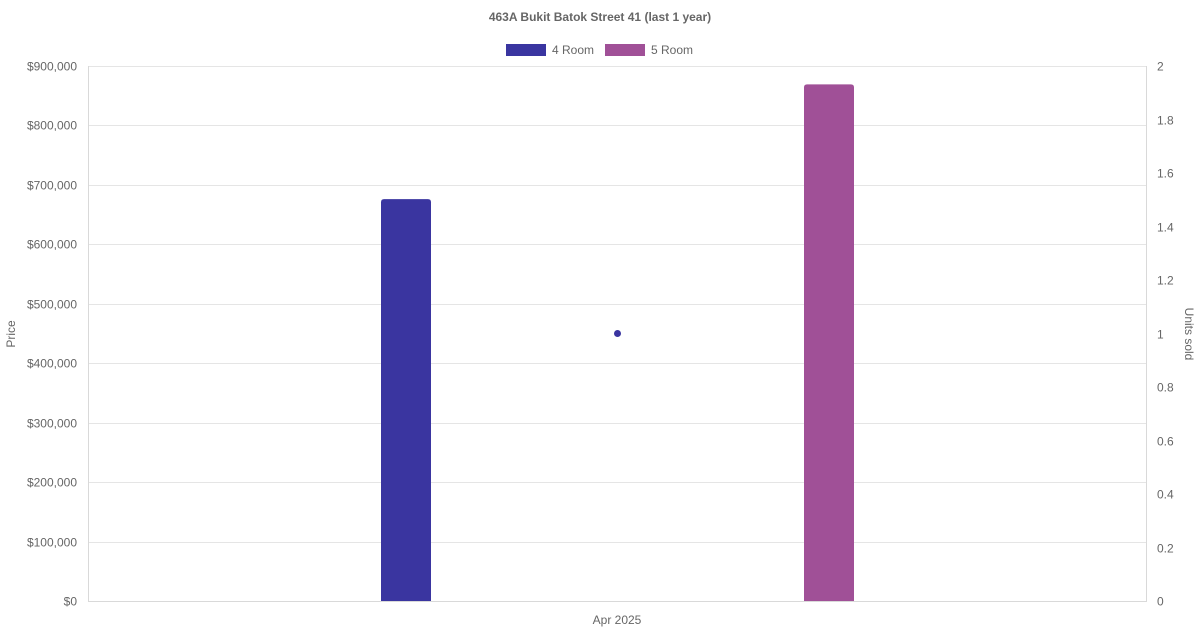  I want to click on y-tick-label-right: 0.8, so click(1165, 388).